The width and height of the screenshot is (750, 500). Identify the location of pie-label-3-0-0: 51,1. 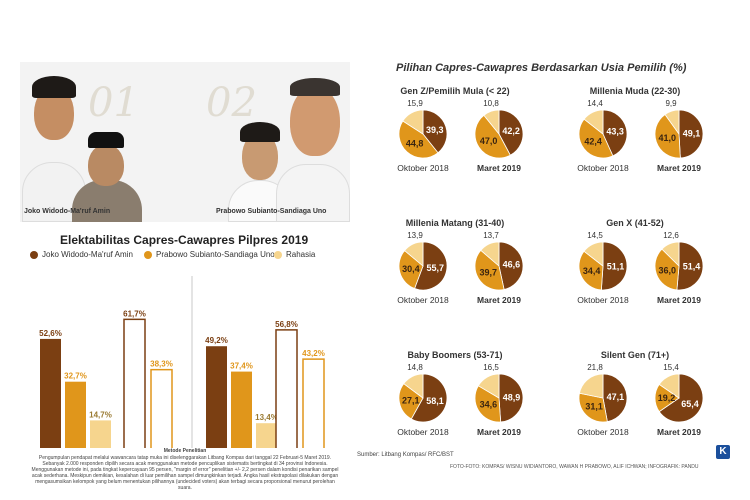
(616, 266).